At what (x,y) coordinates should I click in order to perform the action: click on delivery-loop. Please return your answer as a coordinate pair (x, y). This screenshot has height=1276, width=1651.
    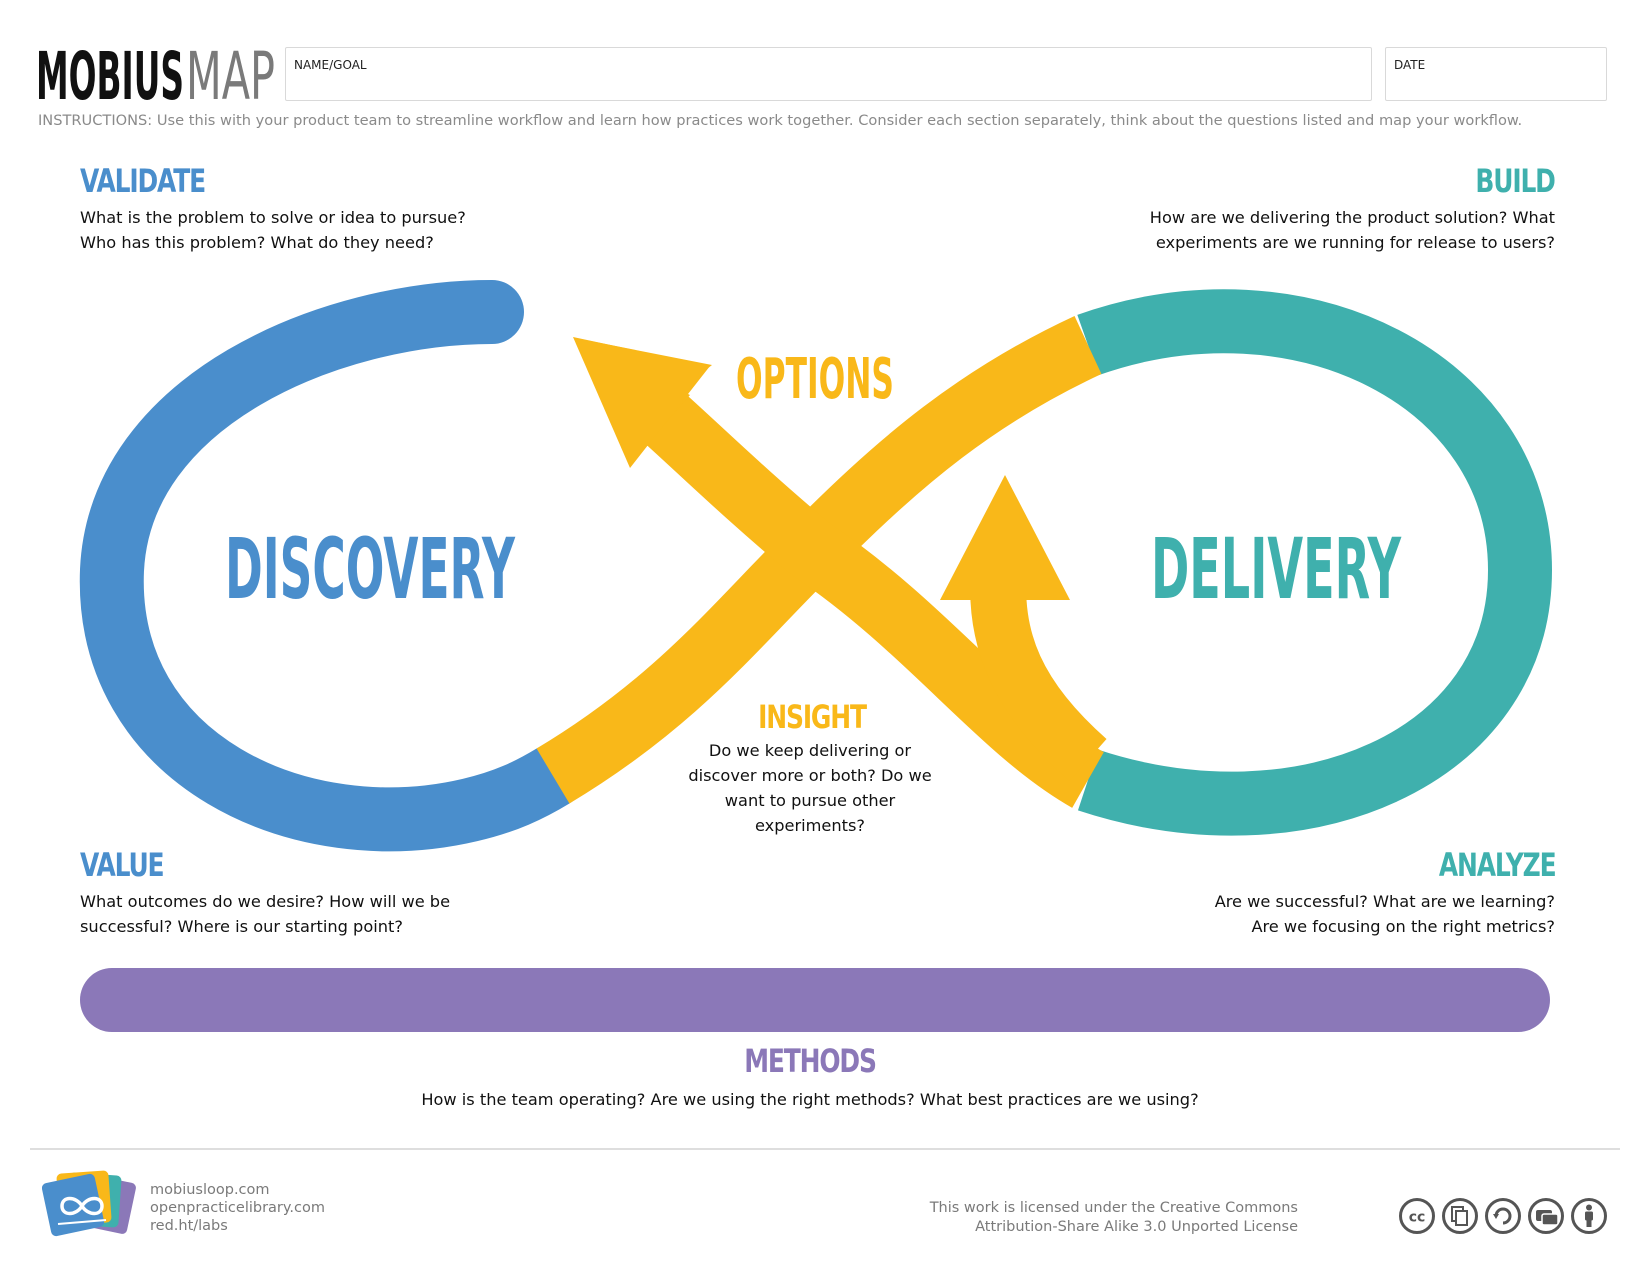
    Looking at the image, I should click on (1315, 562).